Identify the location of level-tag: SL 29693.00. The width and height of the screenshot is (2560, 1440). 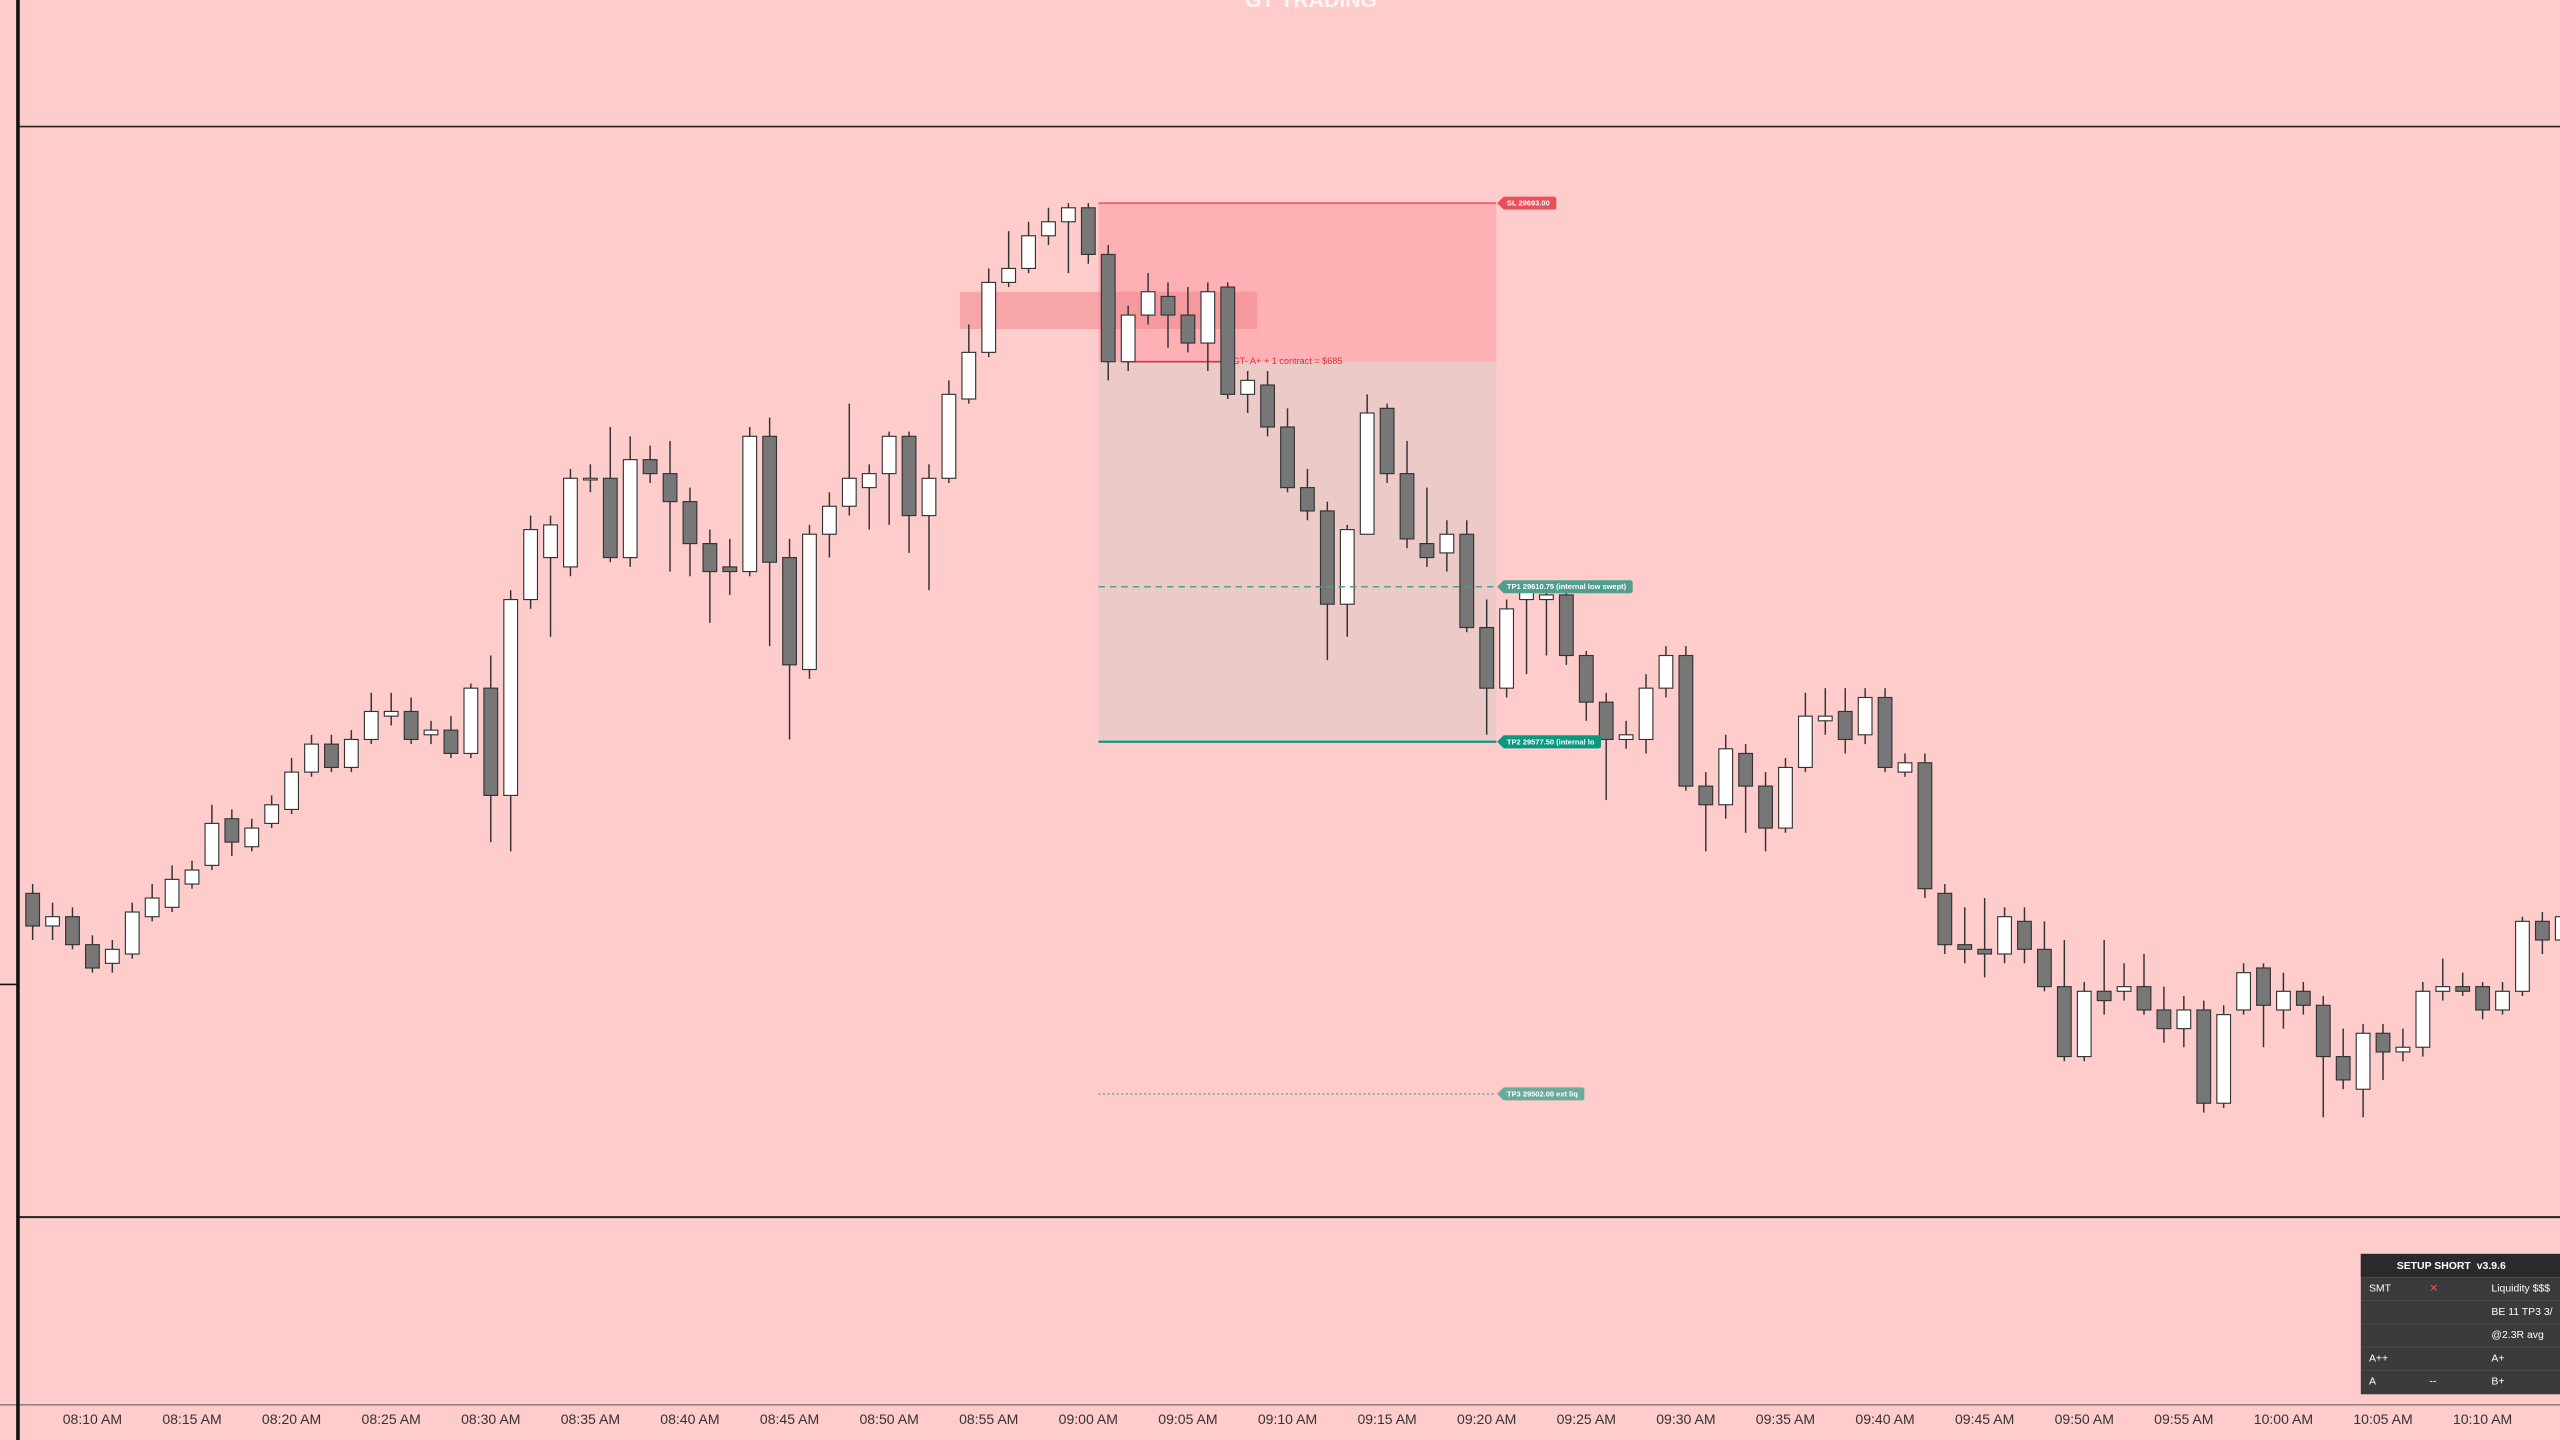
(1527, 203).